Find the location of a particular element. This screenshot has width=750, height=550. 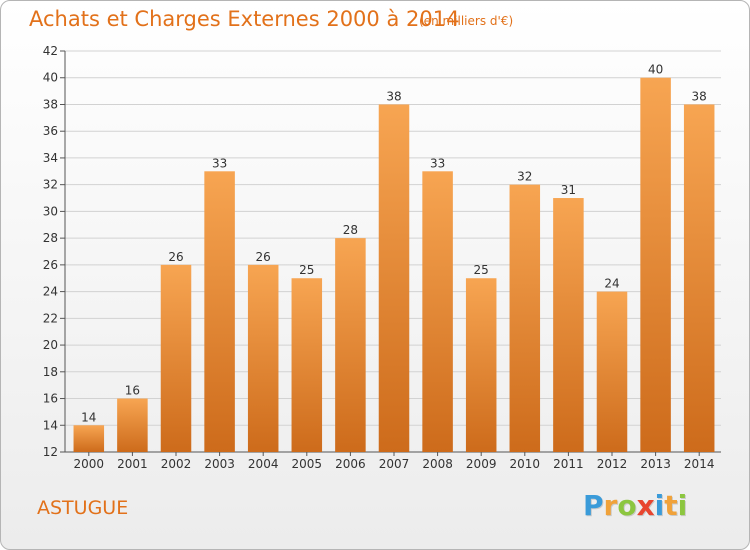

data-label: 24 is located at coordinates (611, 284).